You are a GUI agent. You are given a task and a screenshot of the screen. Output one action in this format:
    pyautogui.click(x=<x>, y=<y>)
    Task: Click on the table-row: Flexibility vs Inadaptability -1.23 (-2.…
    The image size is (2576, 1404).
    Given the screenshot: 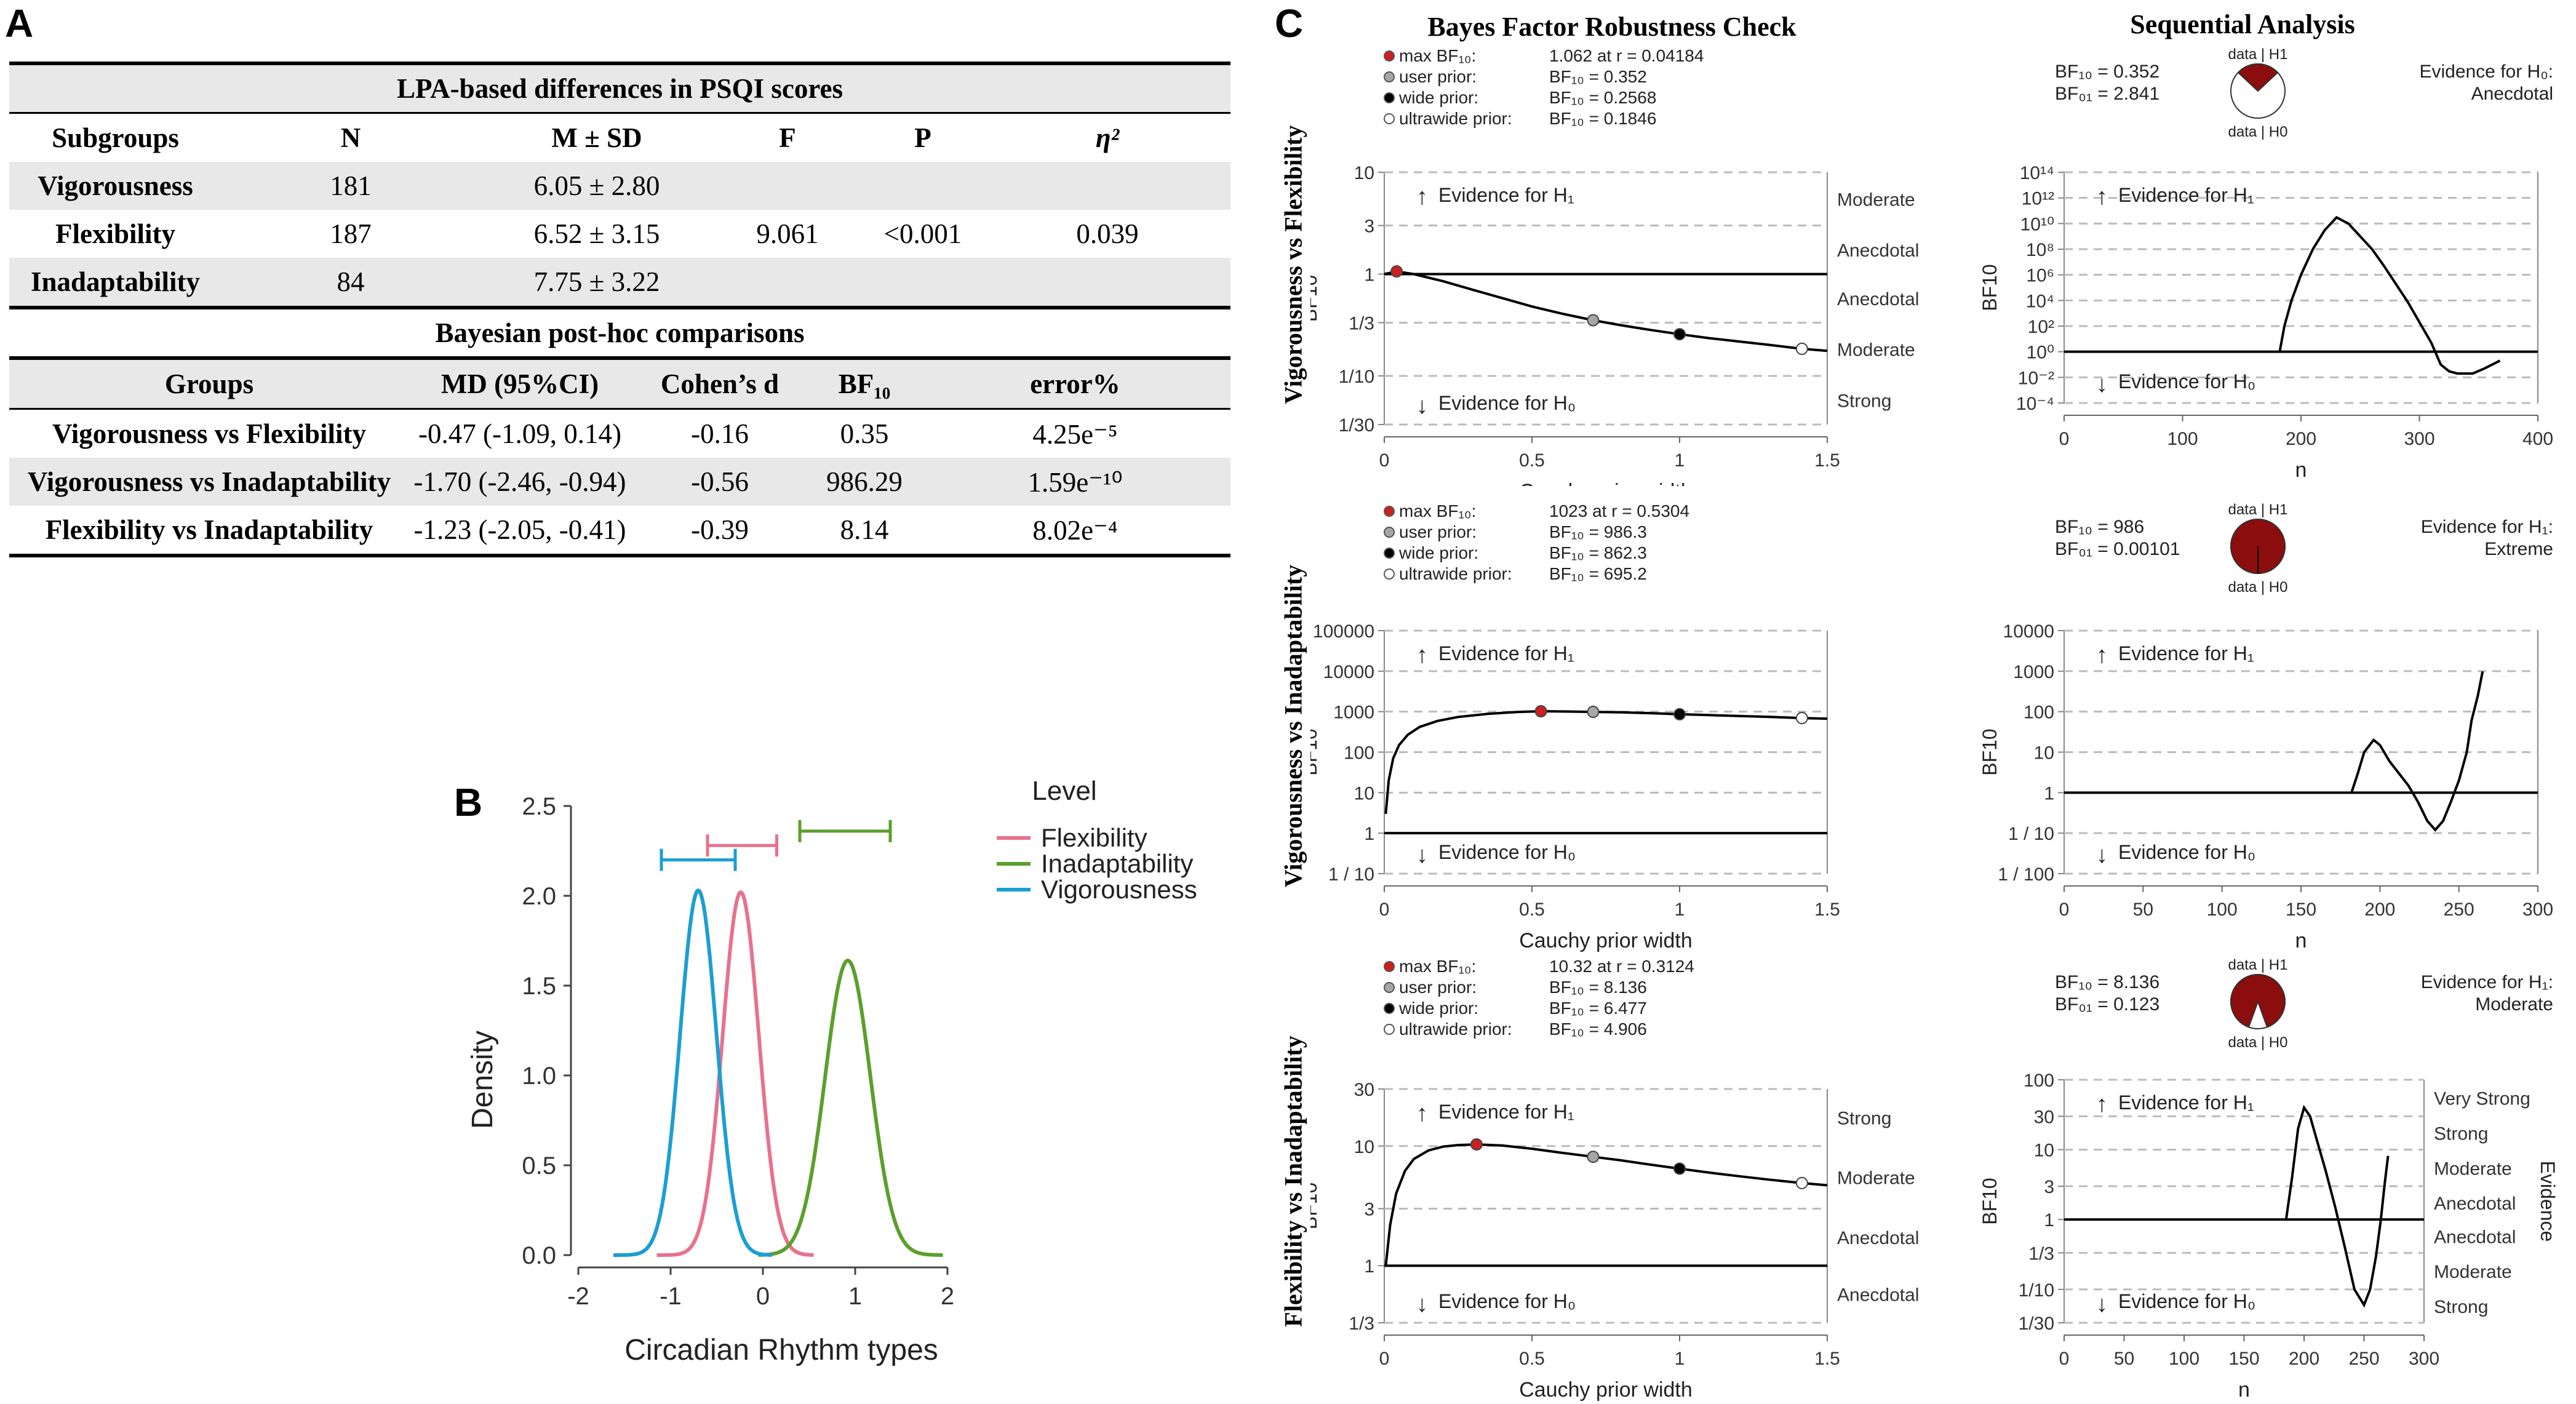 What is the action you would take?
    pyautogui.click(x=619, y=531)
    